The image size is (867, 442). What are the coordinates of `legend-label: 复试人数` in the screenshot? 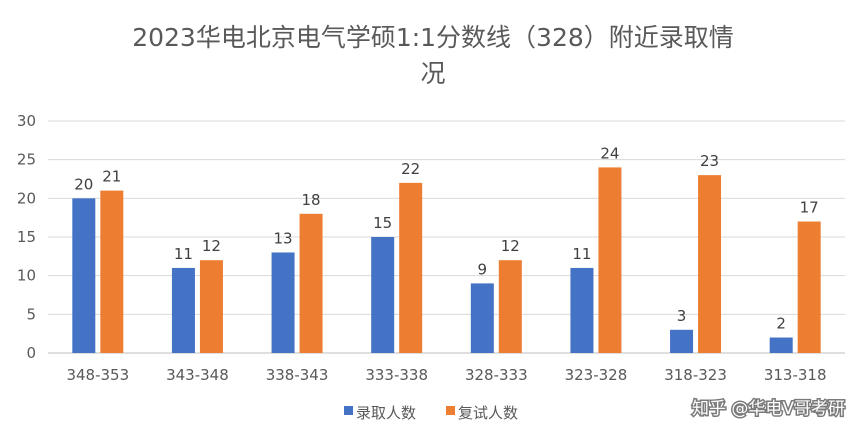 It's located at (488, 413).